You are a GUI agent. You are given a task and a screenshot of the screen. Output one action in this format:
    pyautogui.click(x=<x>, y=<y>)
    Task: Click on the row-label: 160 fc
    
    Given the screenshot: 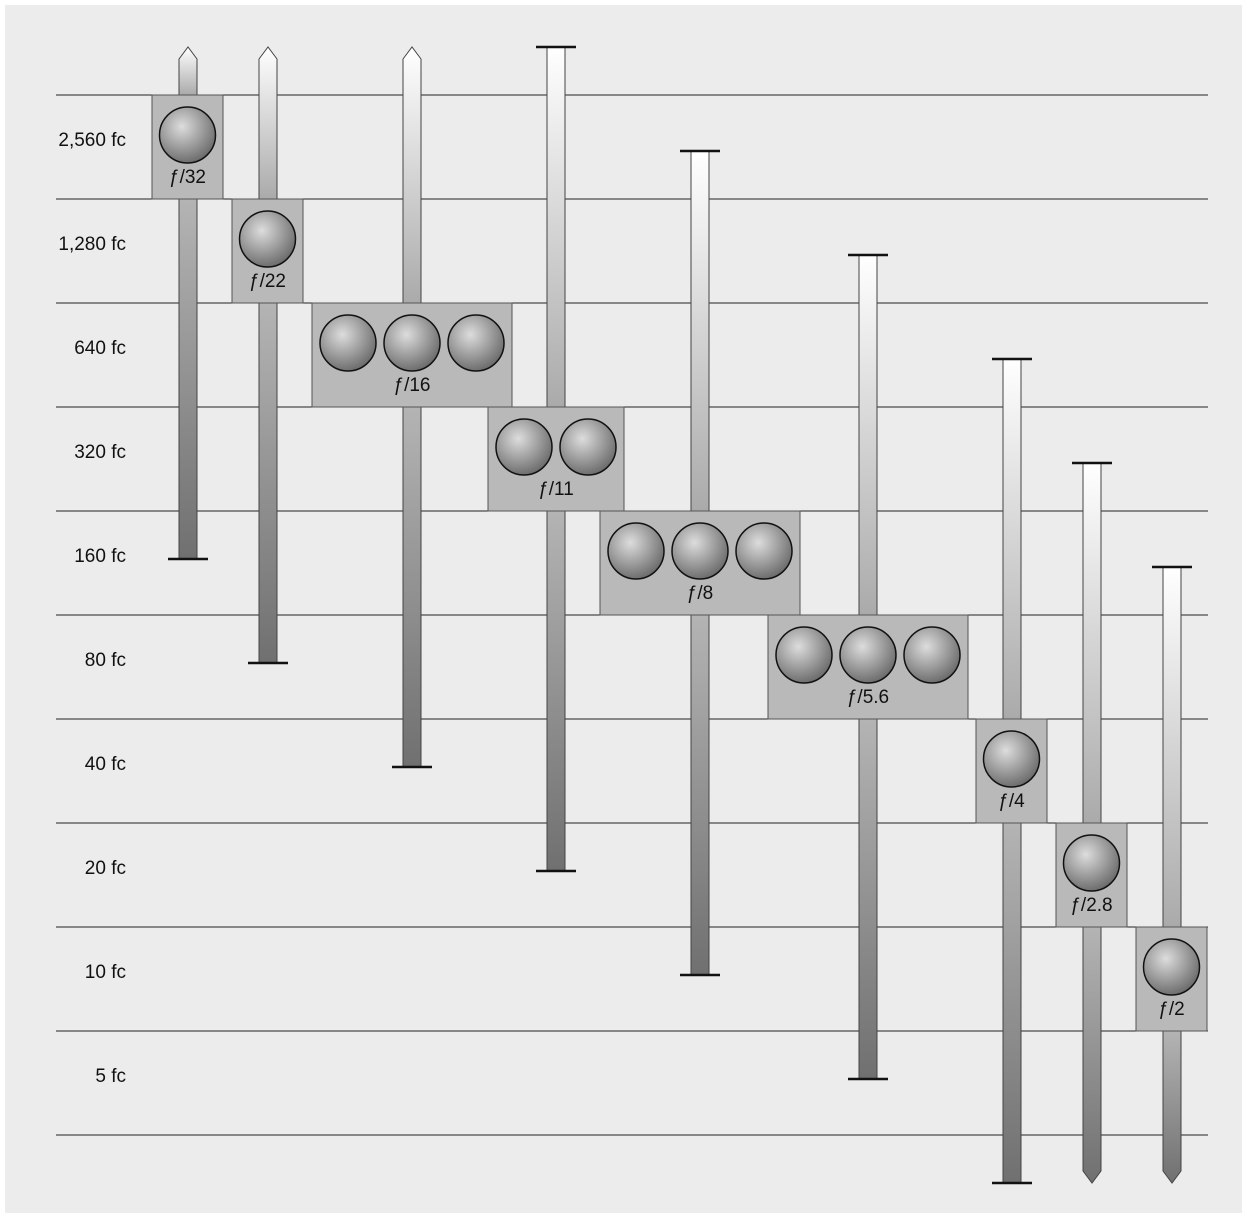 What is the action you would take?
    pyautogui.click(x=100, y=556)
    